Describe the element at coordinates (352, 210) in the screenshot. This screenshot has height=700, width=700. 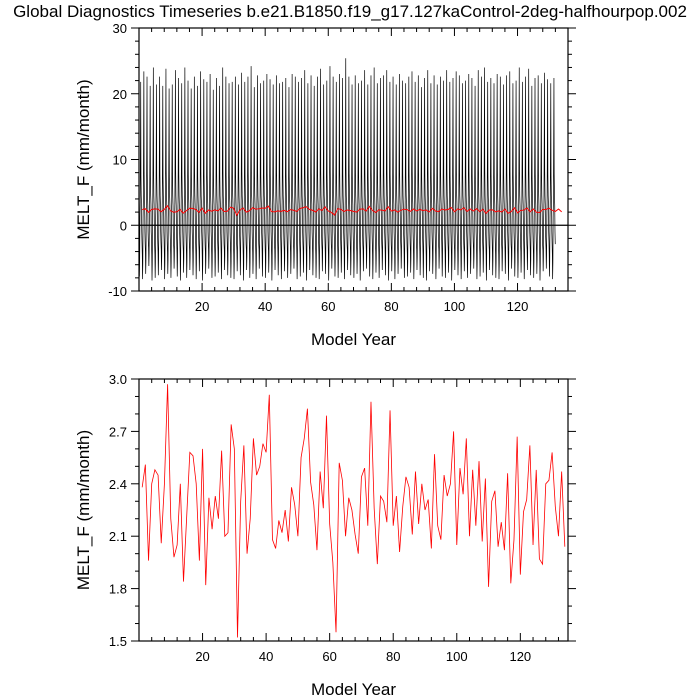
I see `annual-mean-series-line` at that location.